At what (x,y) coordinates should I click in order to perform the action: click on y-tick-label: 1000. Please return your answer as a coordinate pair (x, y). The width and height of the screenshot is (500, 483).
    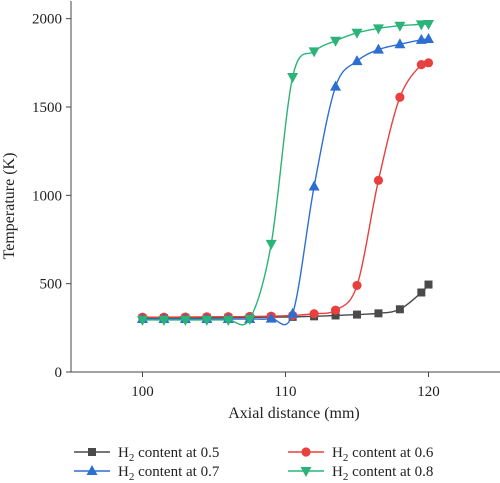
    Looking at the image, I should click on (47, 196).